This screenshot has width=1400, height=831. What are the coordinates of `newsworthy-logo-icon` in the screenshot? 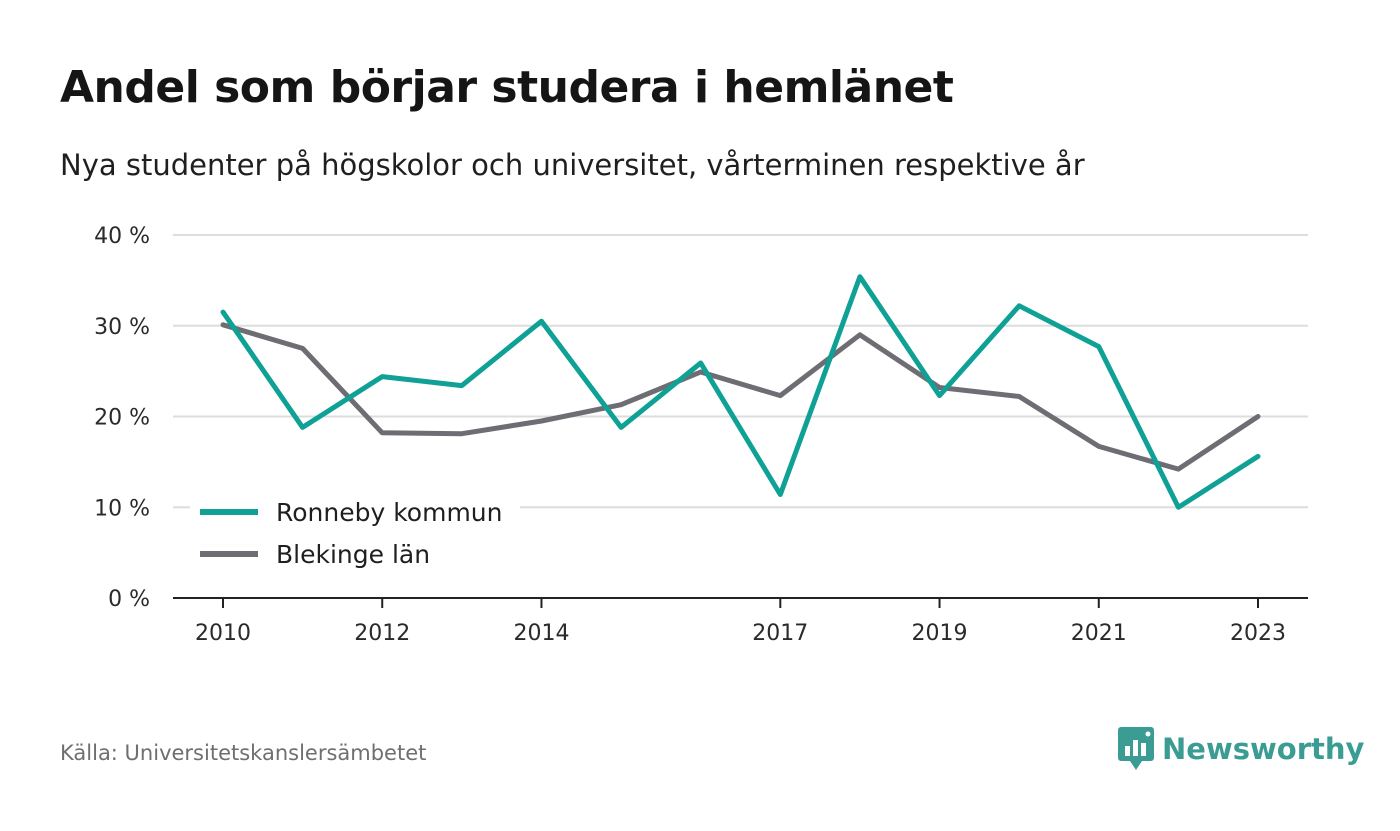 It's located at (1136, 748).